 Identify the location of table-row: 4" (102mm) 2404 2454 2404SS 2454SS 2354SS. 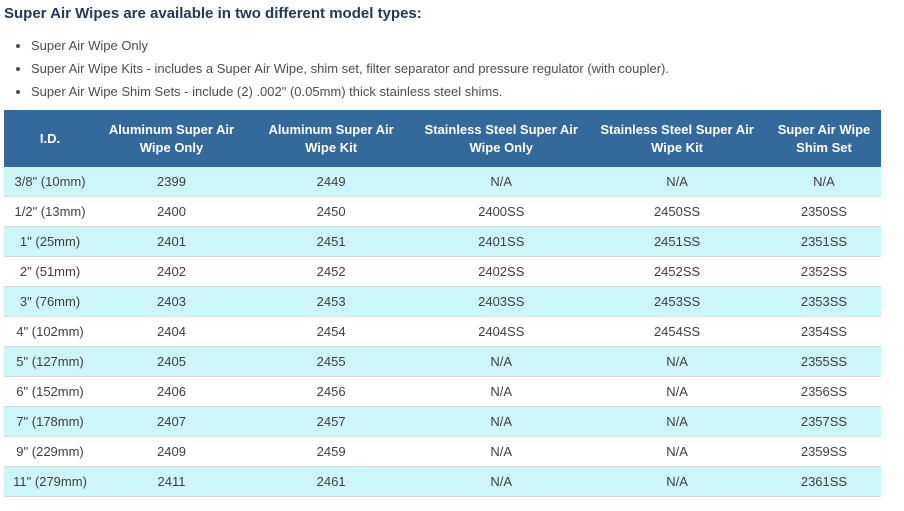
(442, 332).